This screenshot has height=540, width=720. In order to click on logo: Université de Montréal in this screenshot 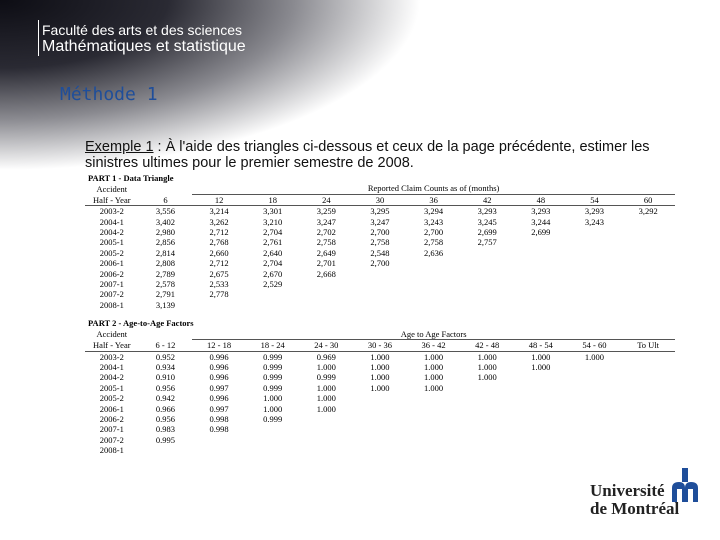, I will do `click(634, 500)`.